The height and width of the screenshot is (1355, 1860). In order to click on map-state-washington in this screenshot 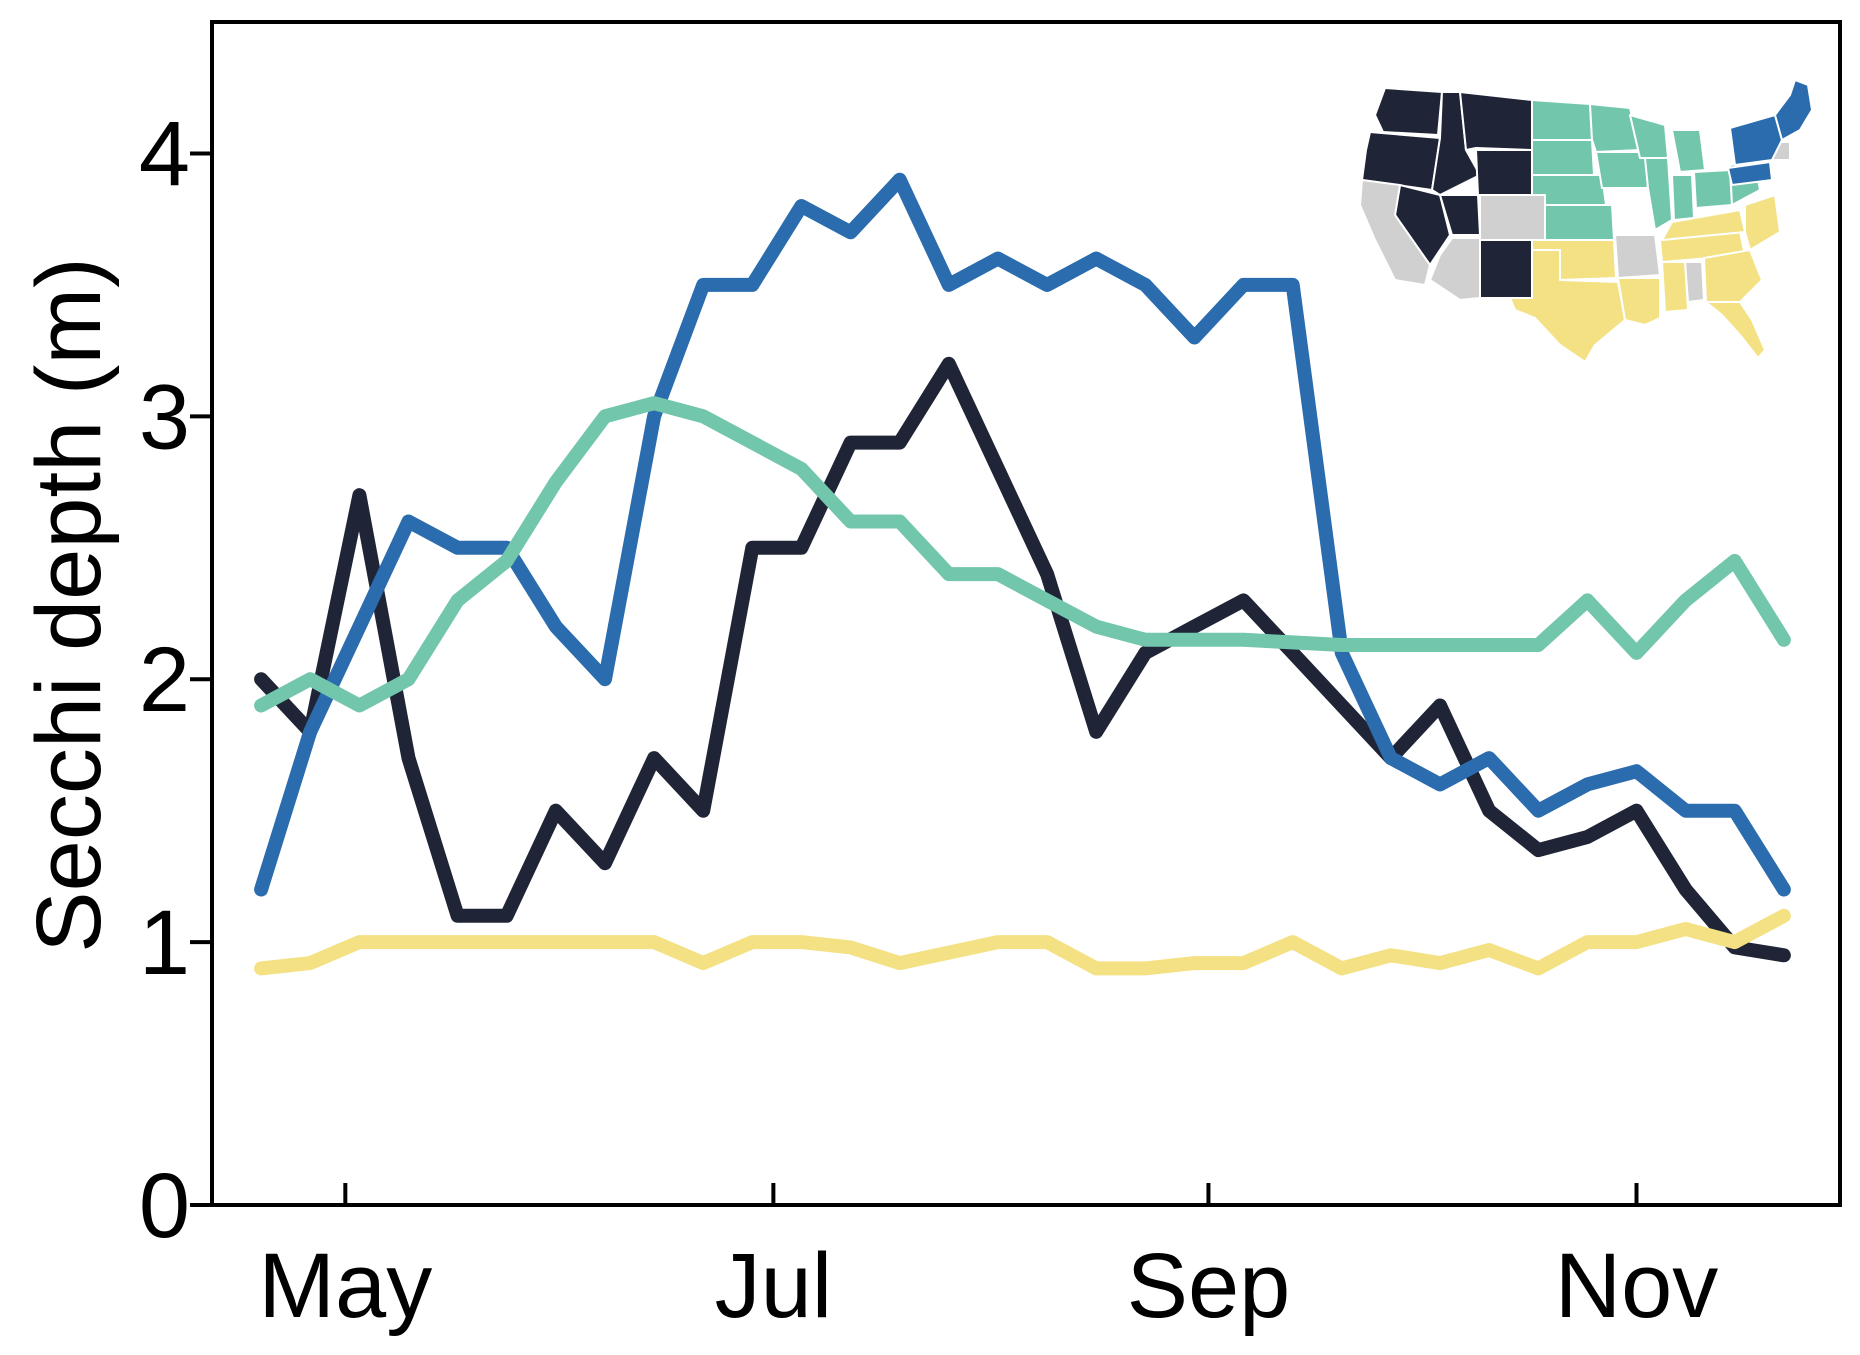, I will do `click(1408, 111)`.